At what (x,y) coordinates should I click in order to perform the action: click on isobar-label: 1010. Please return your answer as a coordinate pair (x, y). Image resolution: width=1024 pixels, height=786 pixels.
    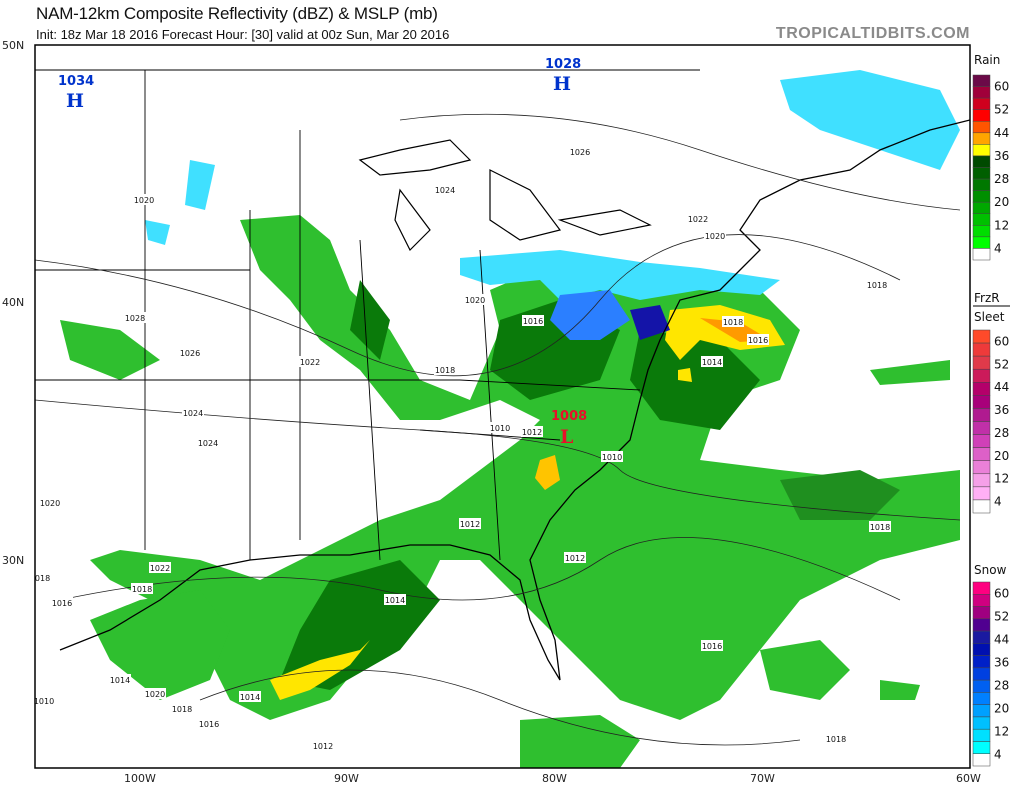
    Looking at the image, I should click on (44, 701).